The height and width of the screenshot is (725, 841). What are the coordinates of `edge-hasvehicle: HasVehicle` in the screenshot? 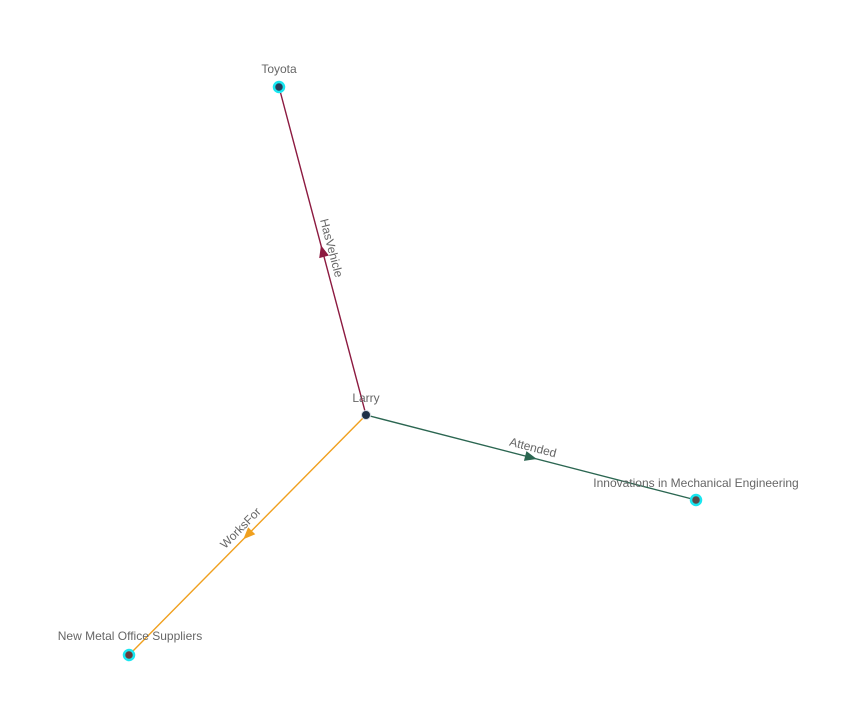 It's located at (322, 251).